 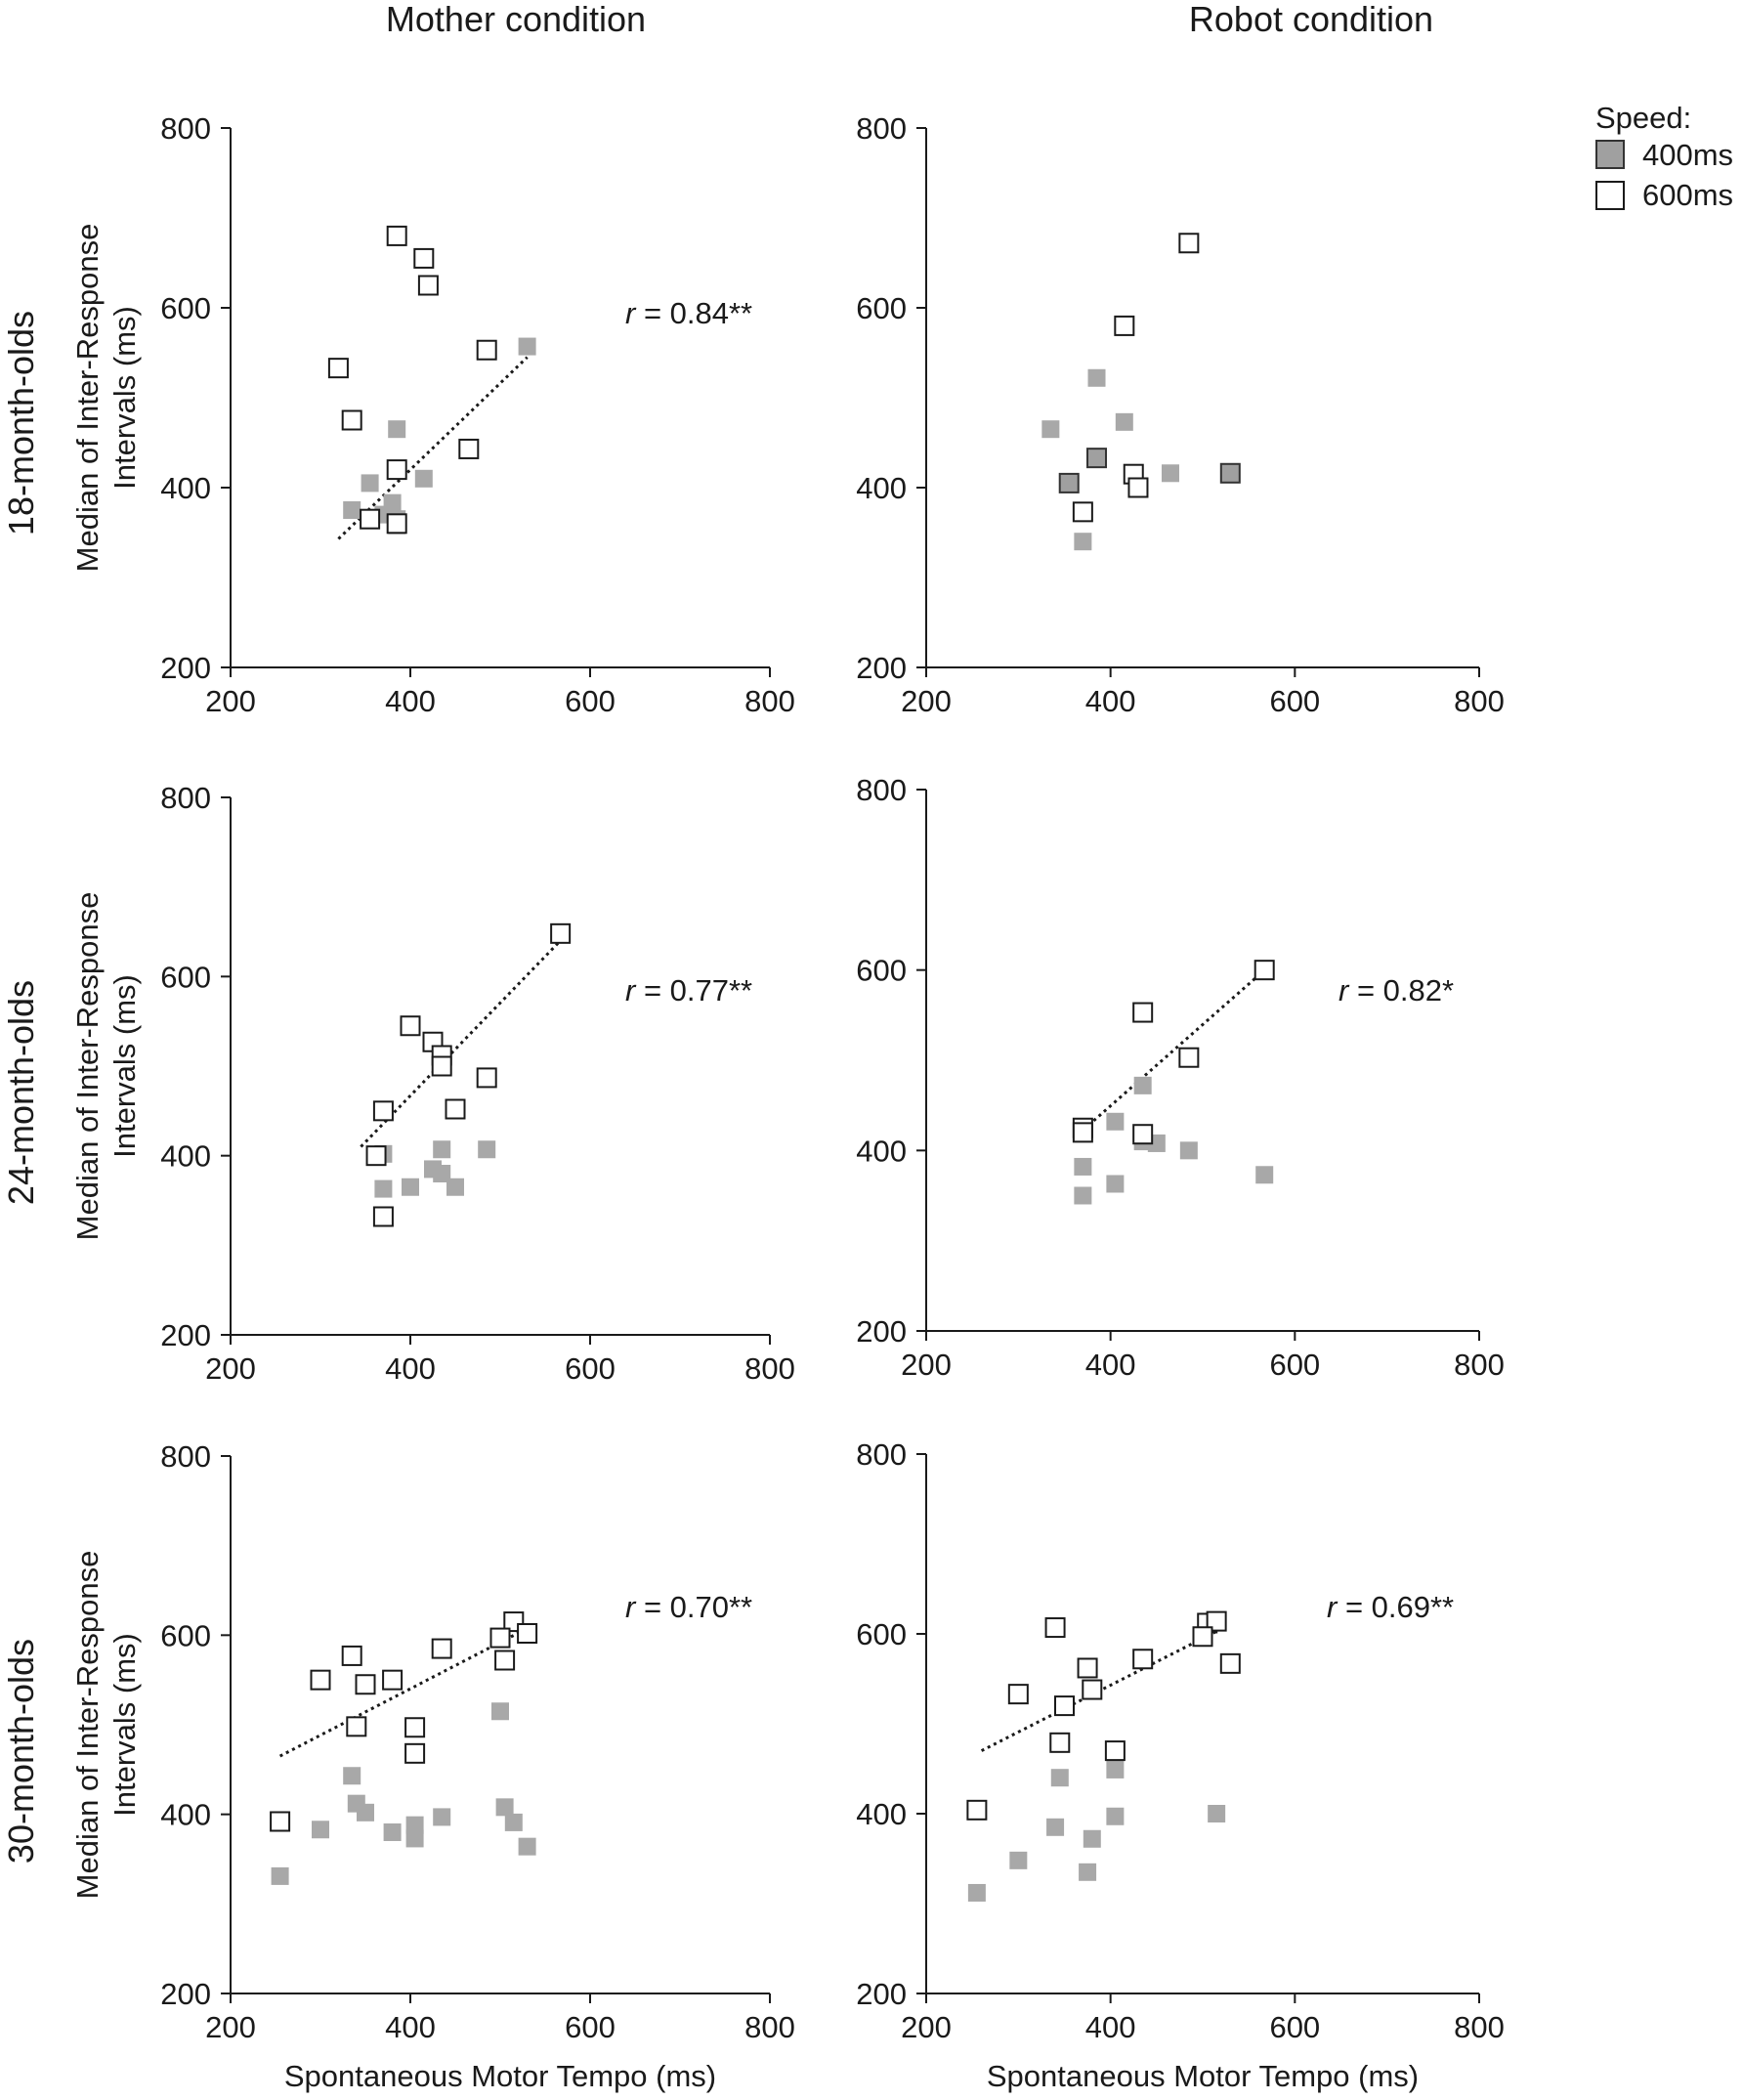 I want to click on x-axis-label: Spontaneous Motor Tempo (ms), so click(x=1203, y=2076).